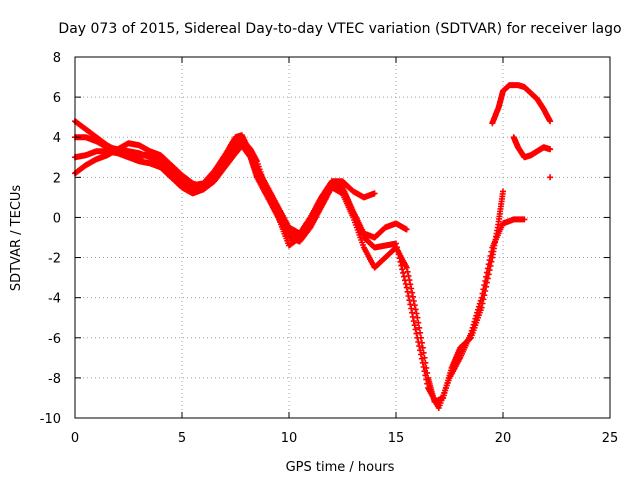 The image size is (640, 480). What do you see at coordinates (57, 98) in the screenshot?
I see `y-tick-label: 6` at bounding box center [57, 98].